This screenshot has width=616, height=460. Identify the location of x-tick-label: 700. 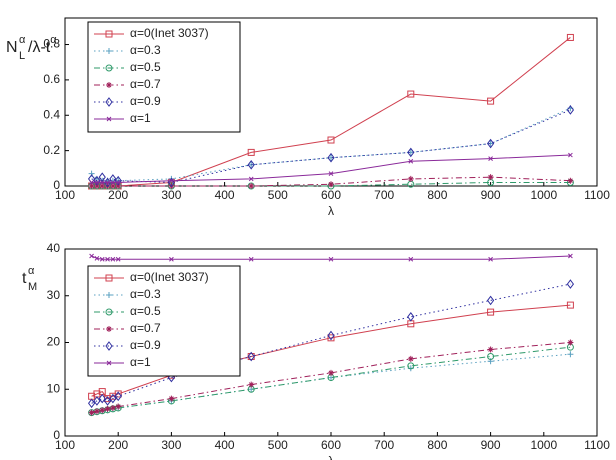
(384, 195).